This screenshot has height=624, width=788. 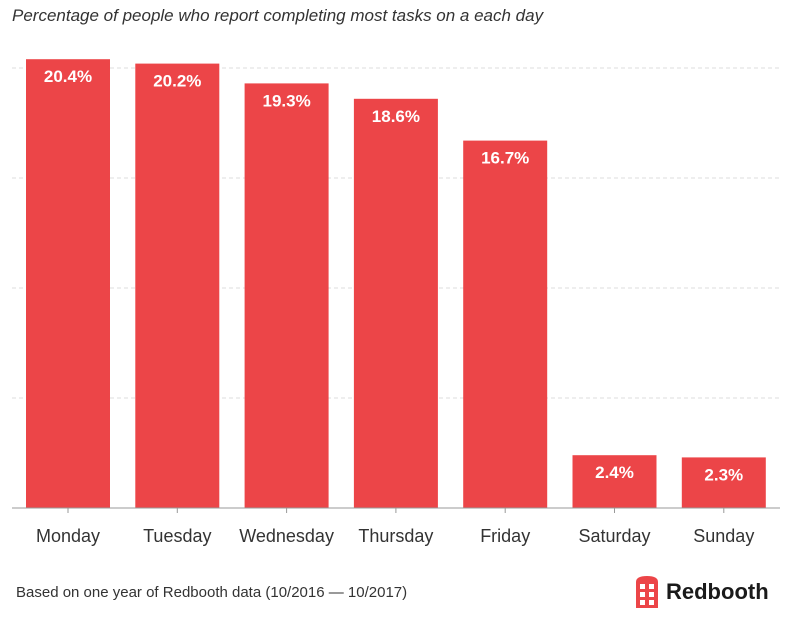 I want to click on x-tick-label: Friday, so click(x=505, y=536).